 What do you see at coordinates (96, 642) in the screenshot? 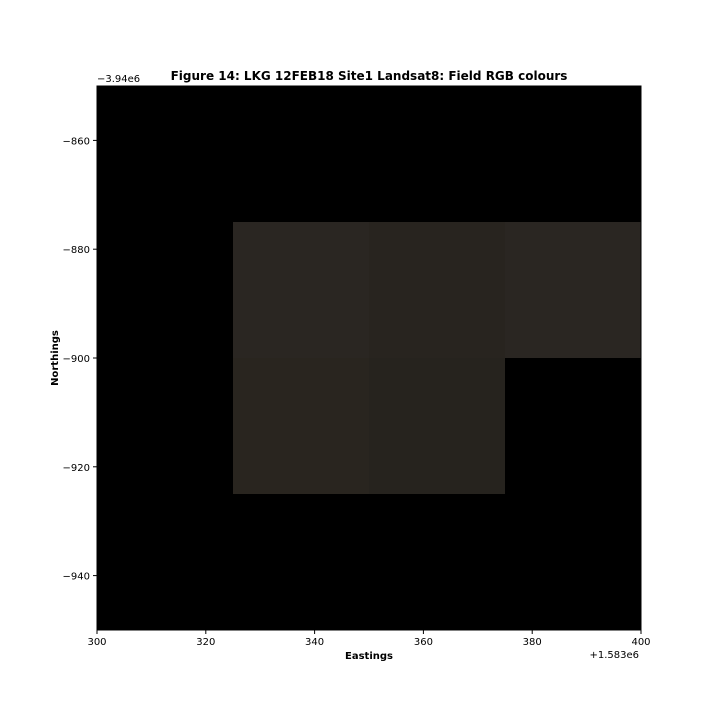
I see `x-tick-label: 300` at bounding box center [96, 642].